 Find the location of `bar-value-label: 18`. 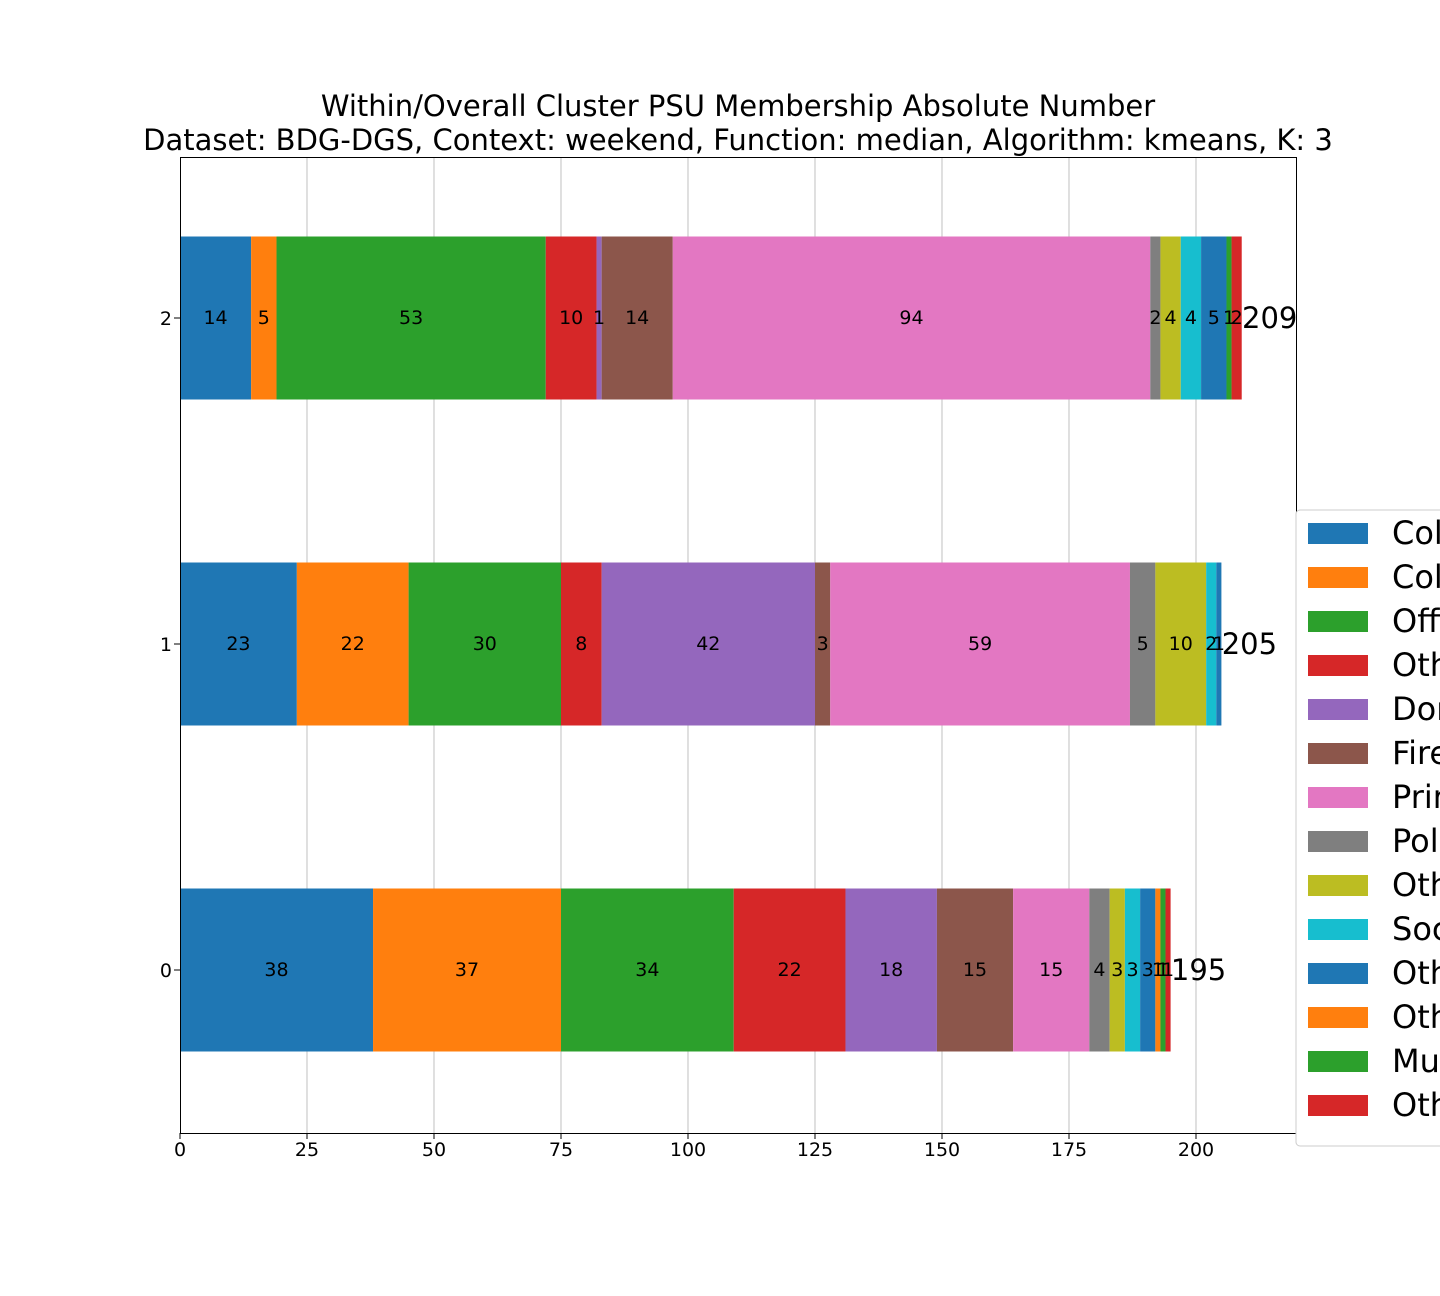

bar-value-label: 18 is located at coordinates (891, 970).